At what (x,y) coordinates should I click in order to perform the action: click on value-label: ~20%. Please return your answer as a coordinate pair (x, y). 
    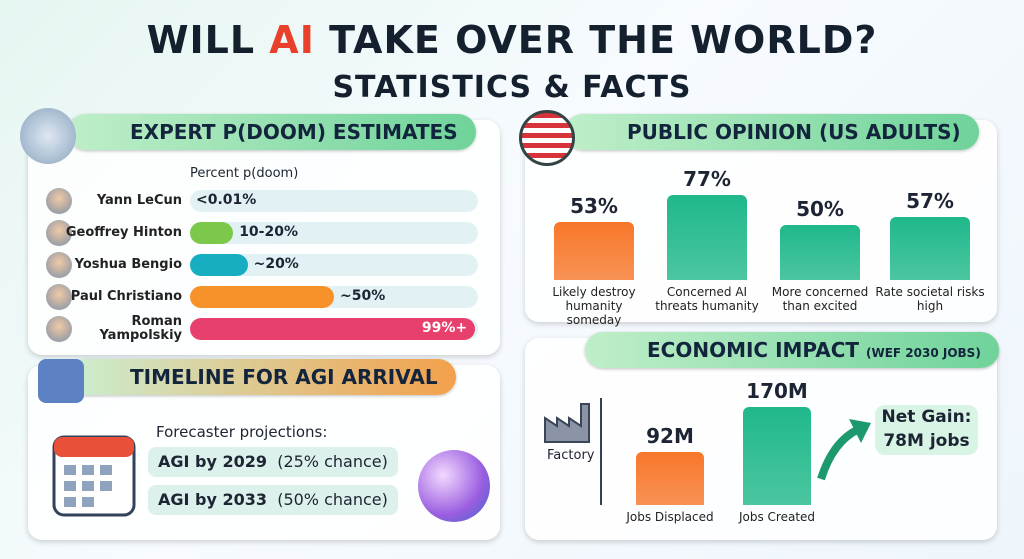
    Looking at the image, I should click on (276, 264).